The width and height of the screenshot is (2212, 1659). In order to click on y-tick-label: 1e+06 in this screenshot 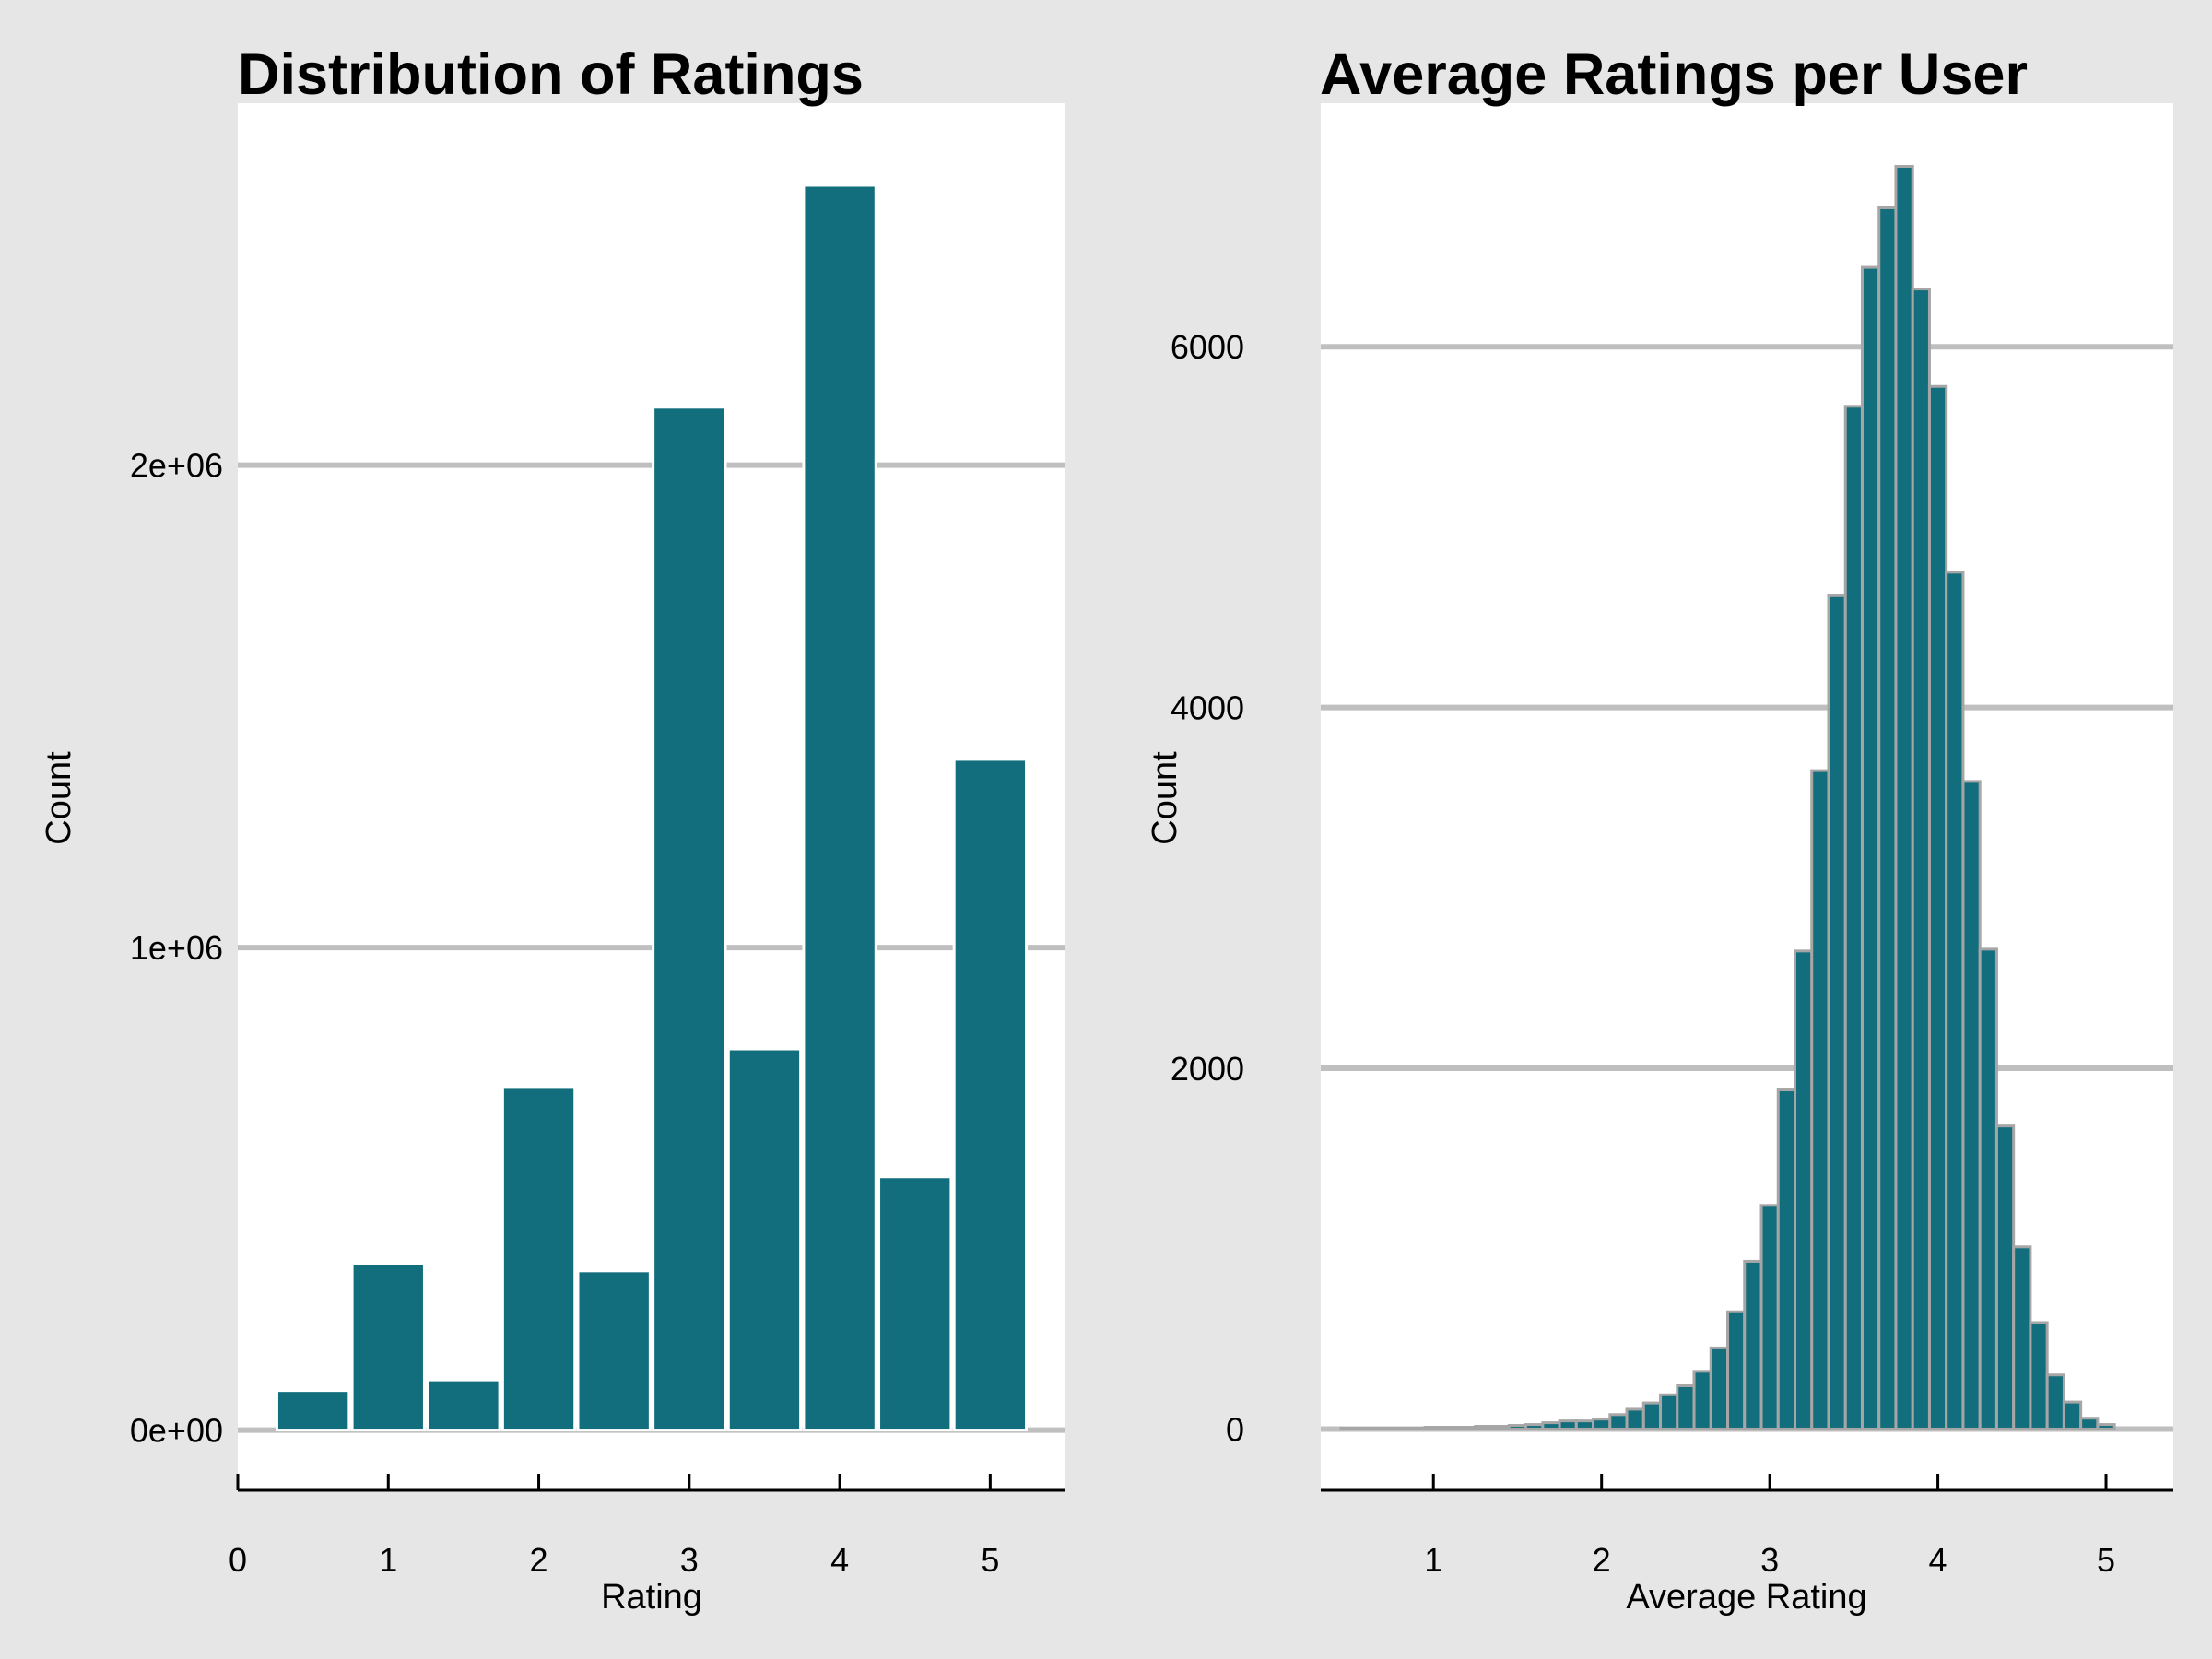, I will do `click(176, 948)`.